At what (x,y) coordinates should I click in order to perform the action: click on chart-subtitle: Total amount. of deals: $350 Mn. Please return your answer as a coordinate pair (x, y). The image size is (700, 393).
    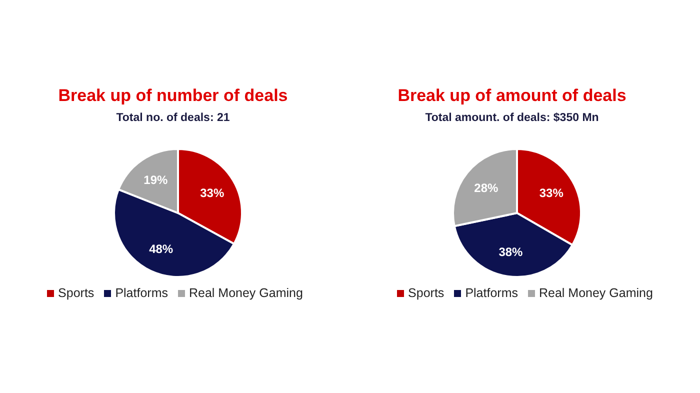
    Looking at the image, I should click on (512, 118).